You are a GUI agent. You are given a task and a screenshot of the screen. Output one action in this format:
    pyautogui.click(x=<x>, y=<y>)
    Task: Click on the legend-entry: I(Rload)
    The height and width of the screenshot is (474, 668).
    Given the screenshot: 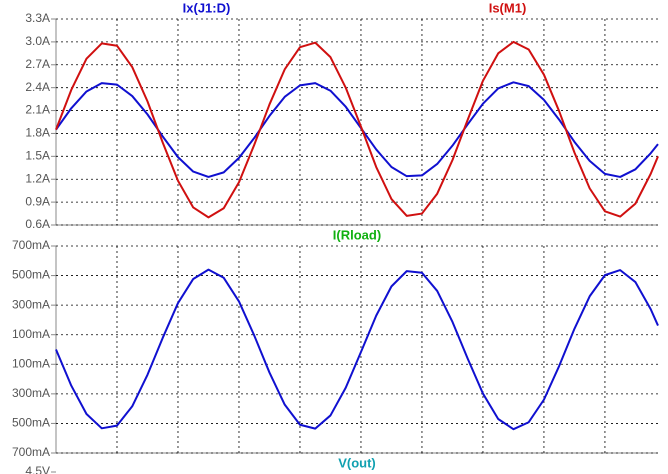 What is the action you would take?
    pyautogui.click(x=357, y=234)
    